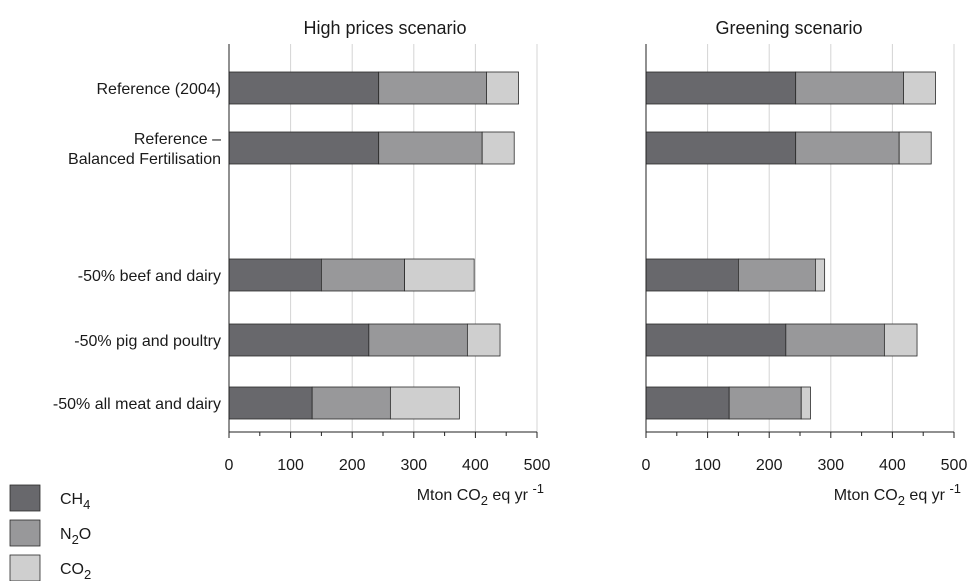  I want to click on category-label: Reference – Balanced Fertilisation, so click(144, 149).